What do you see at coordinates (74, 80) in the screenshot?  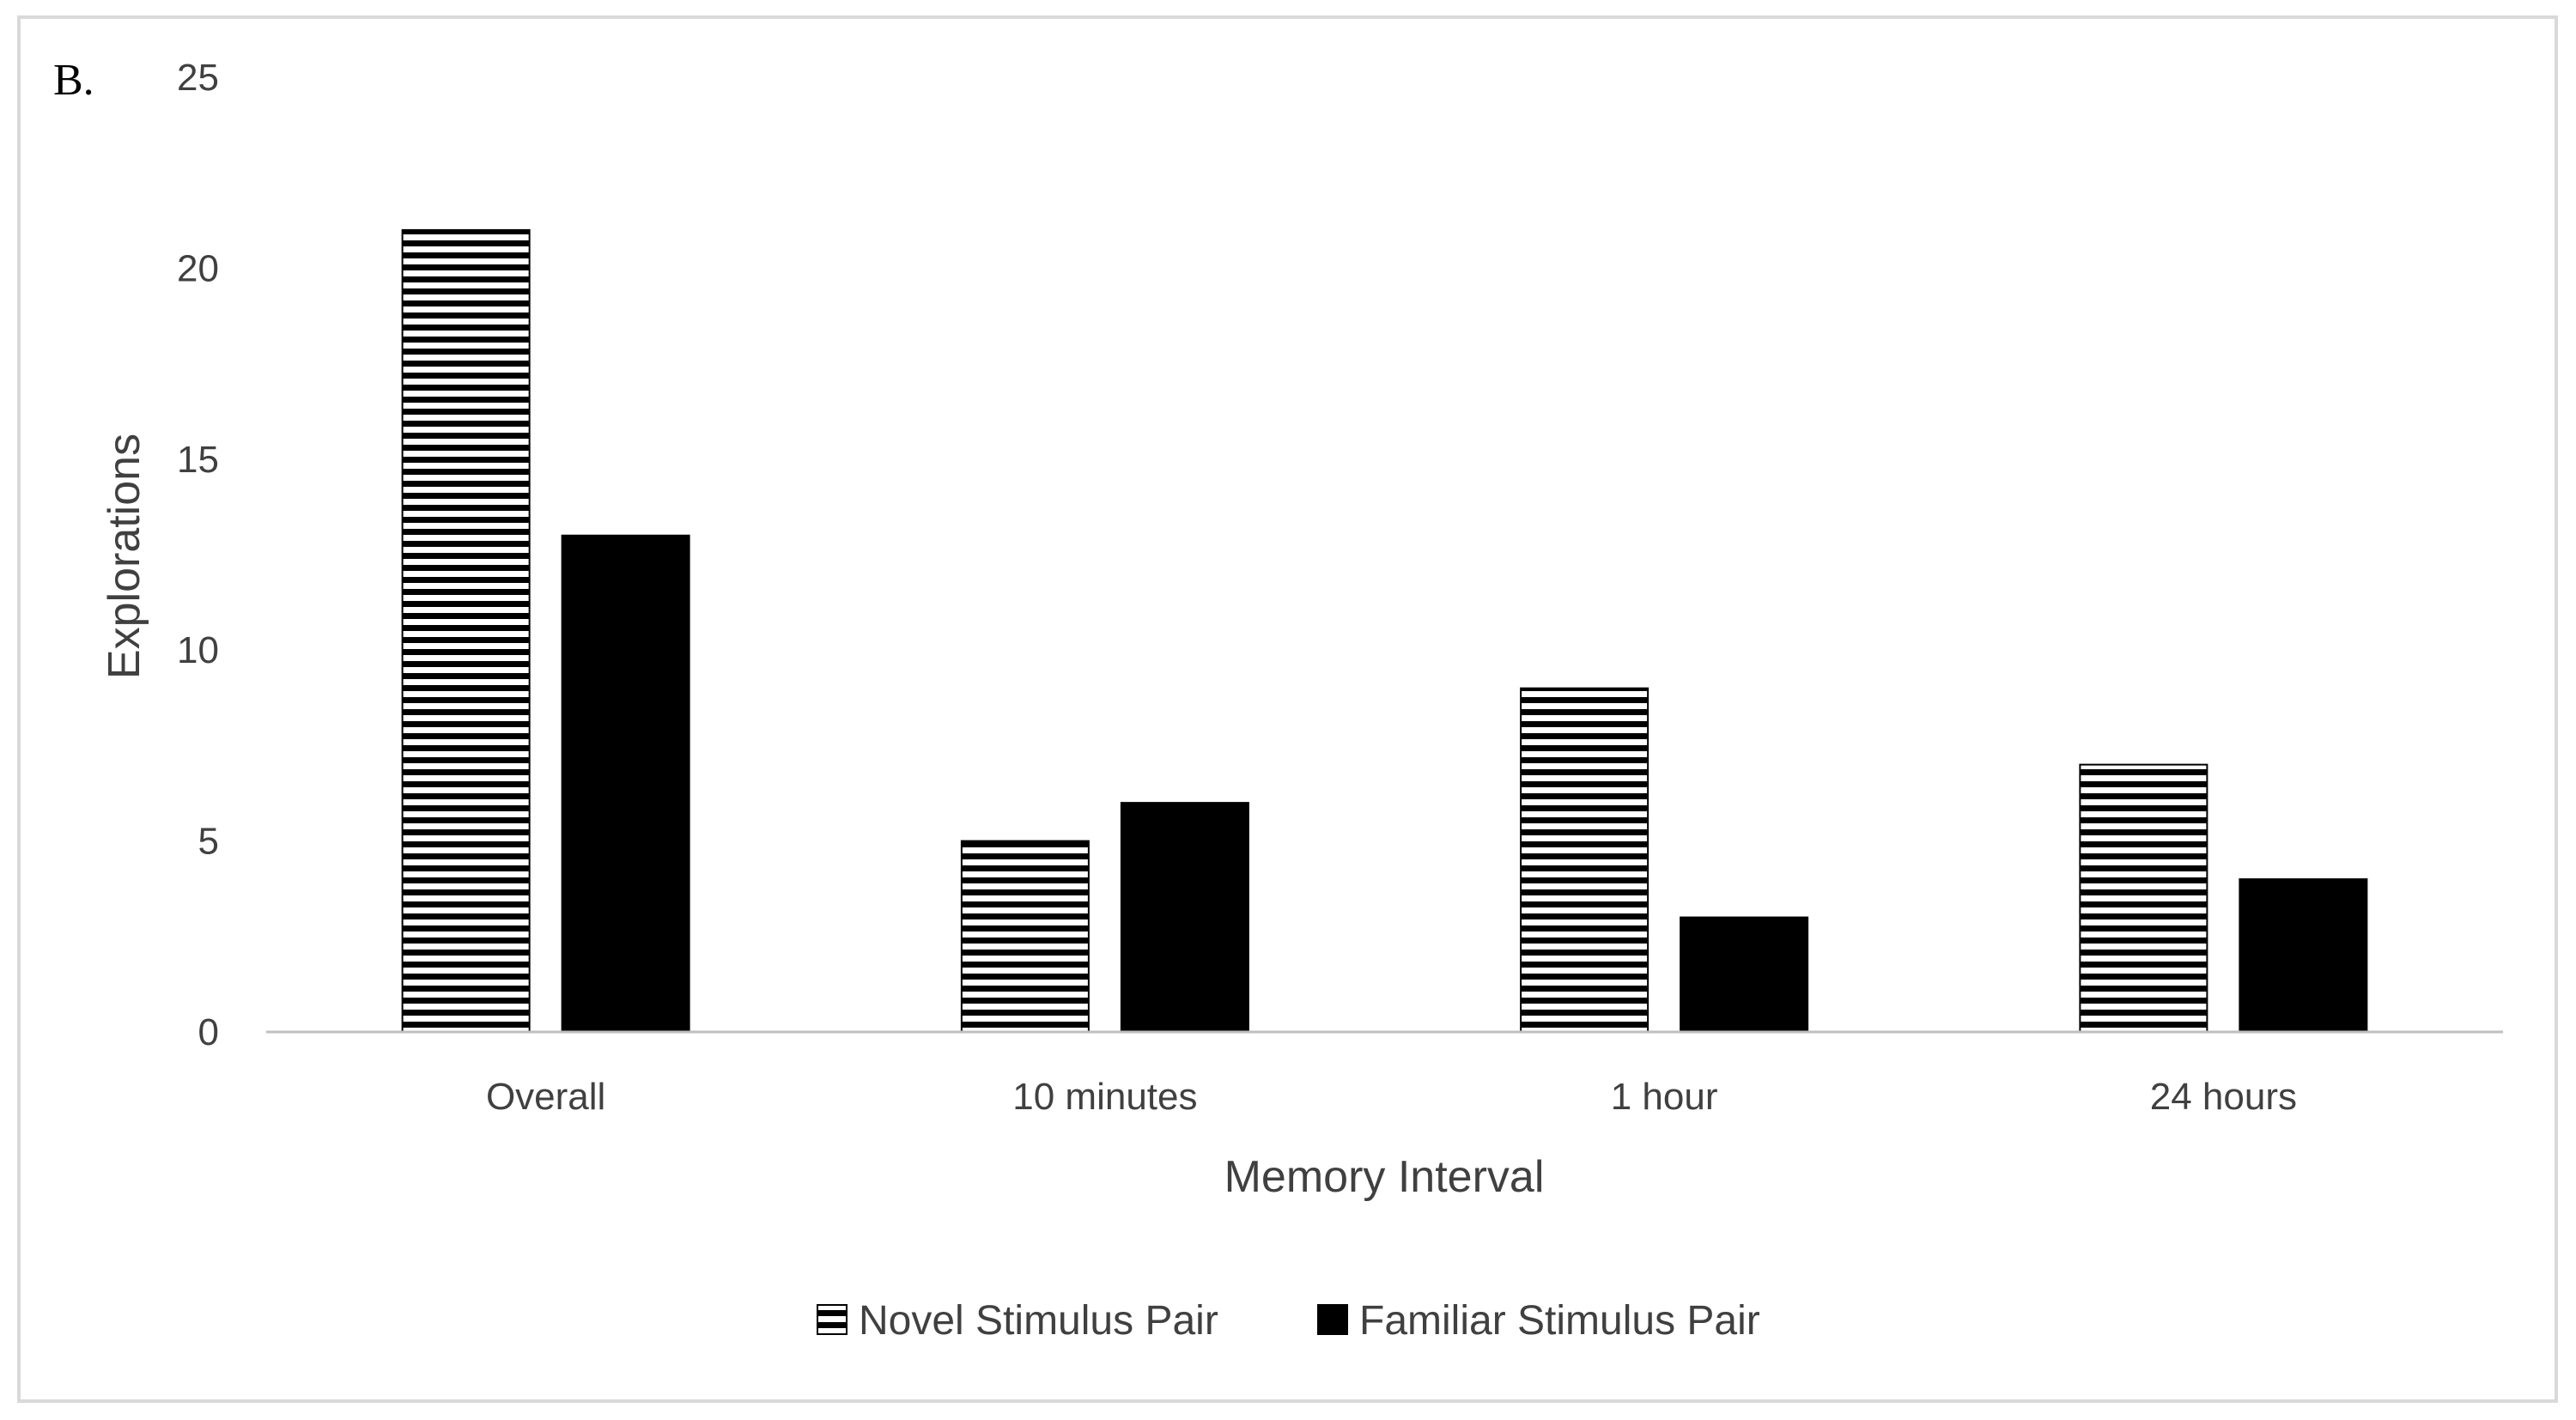 I see `panel-label: B.` at bounding box center [74, 80].